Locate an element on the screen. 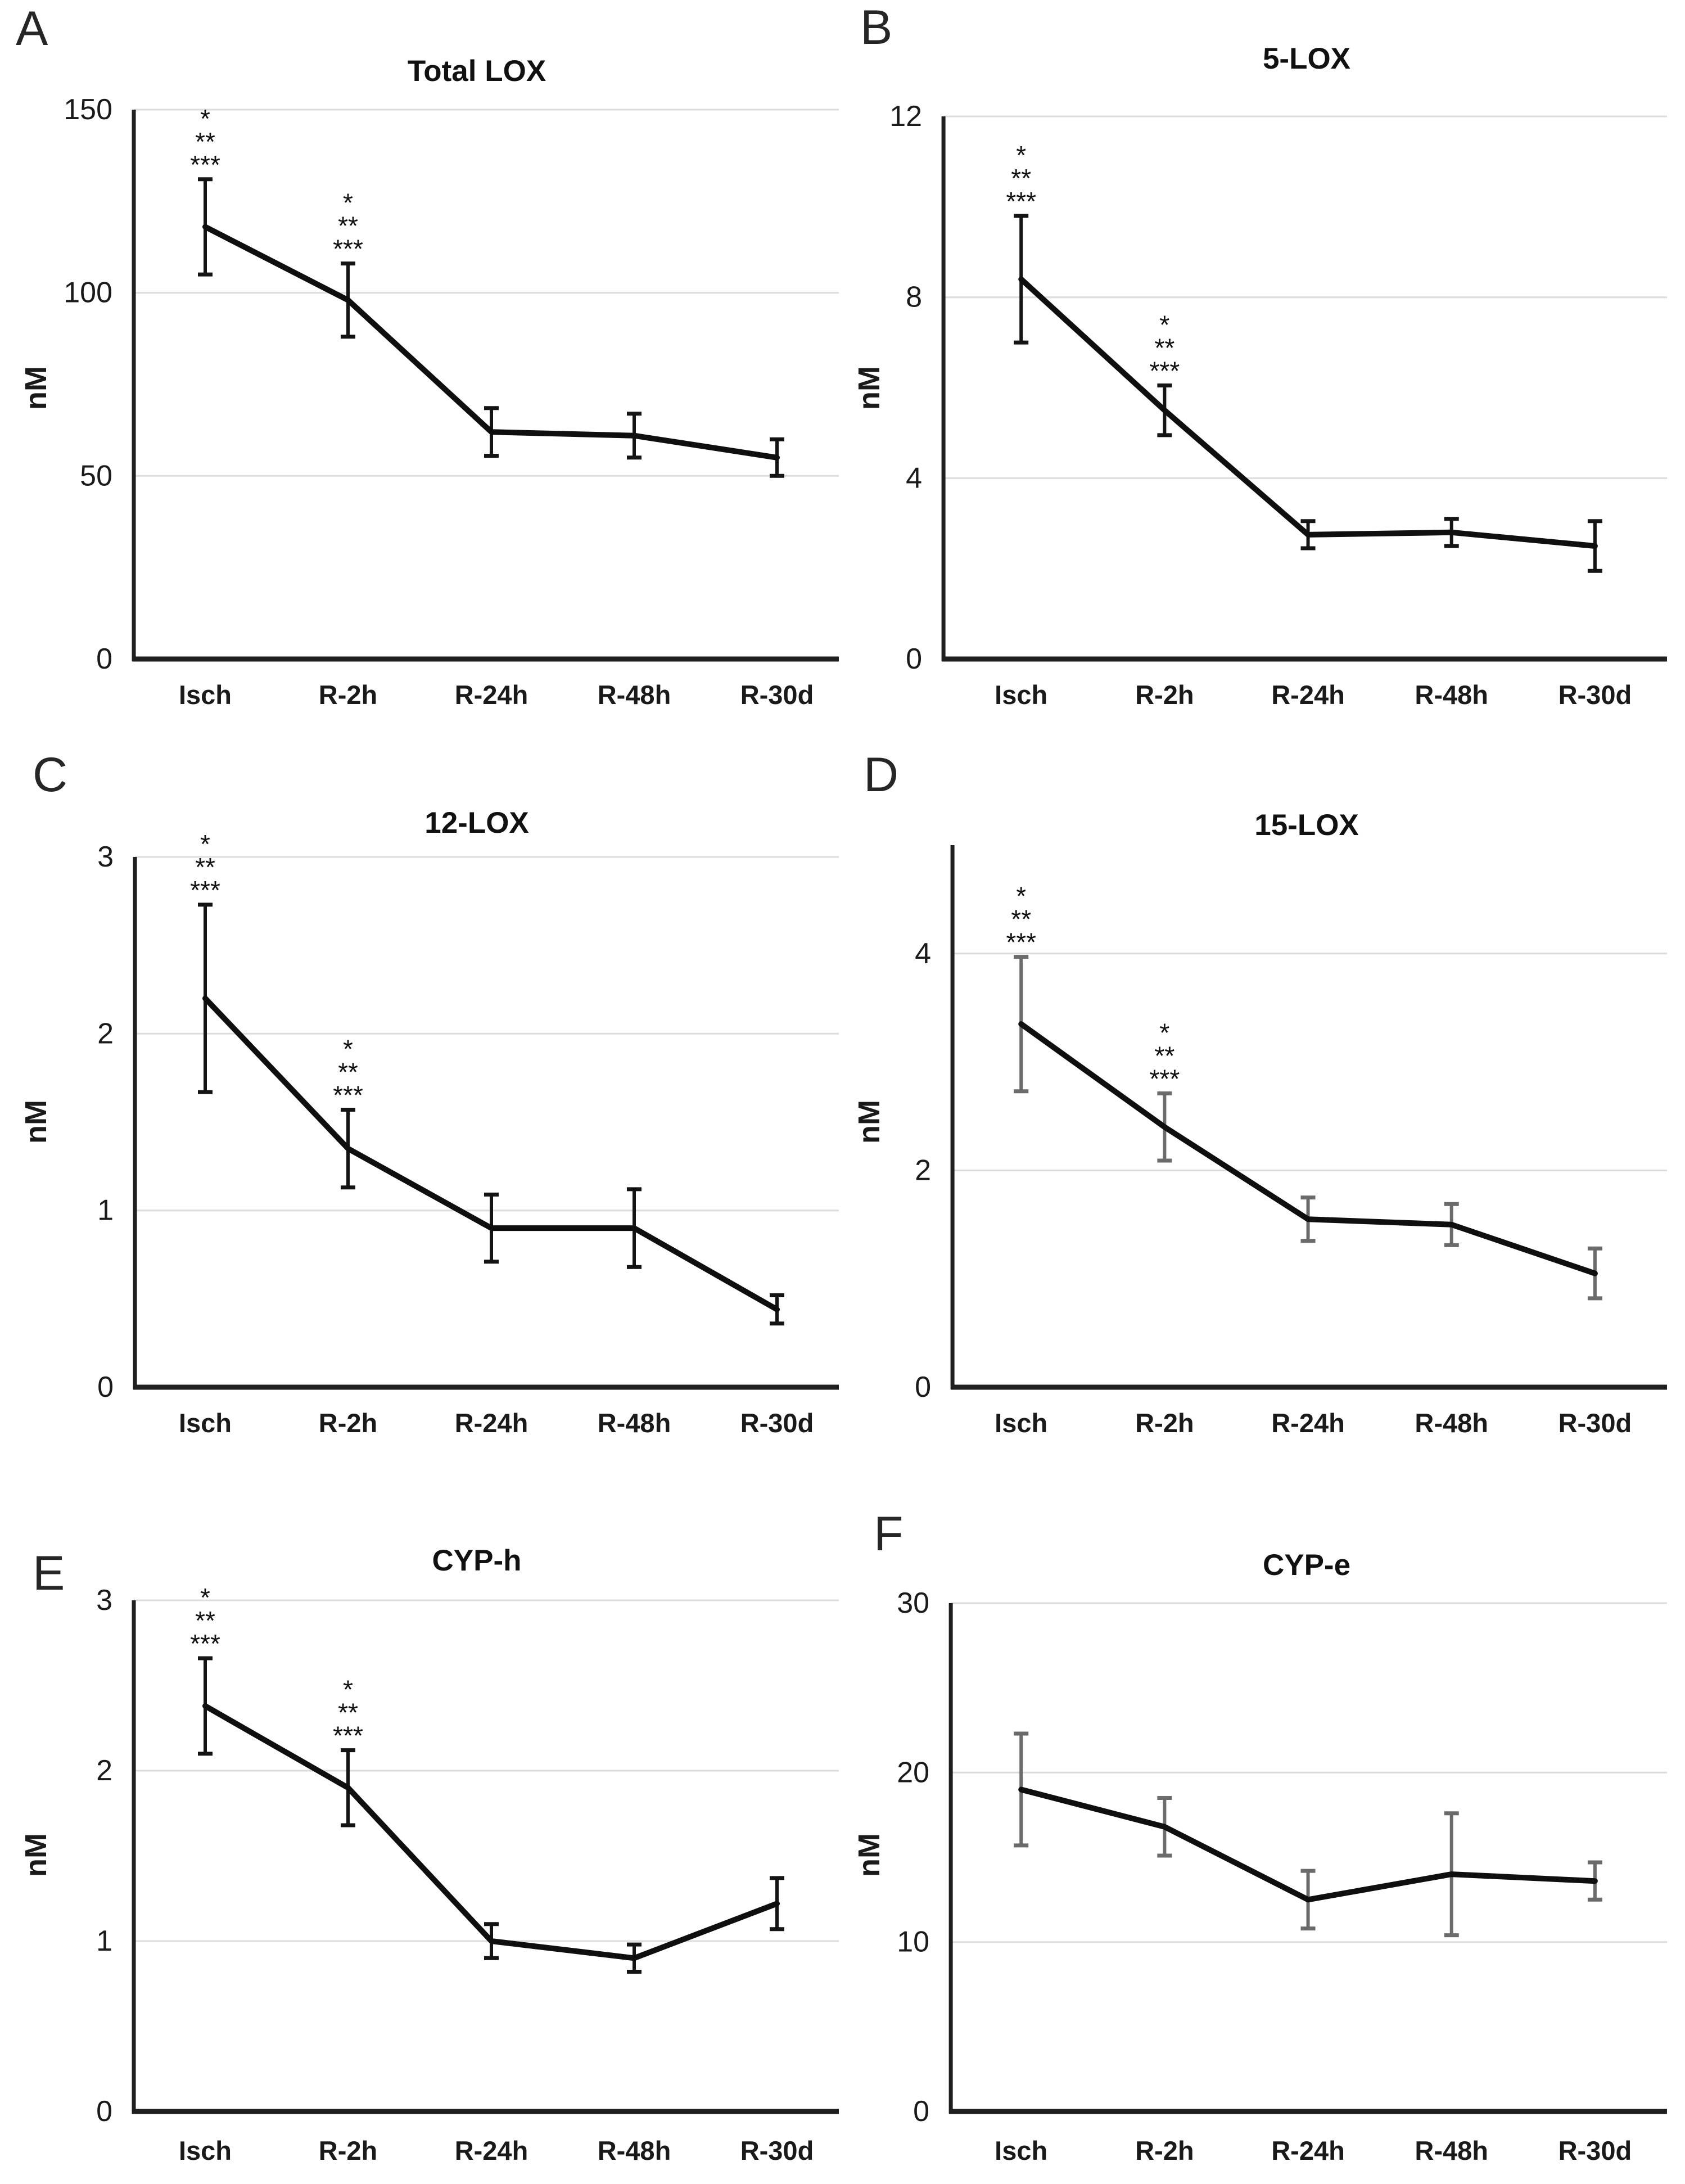 The image size is (1685, 2184). panel-letter: C is located at coordinates (50, 774).